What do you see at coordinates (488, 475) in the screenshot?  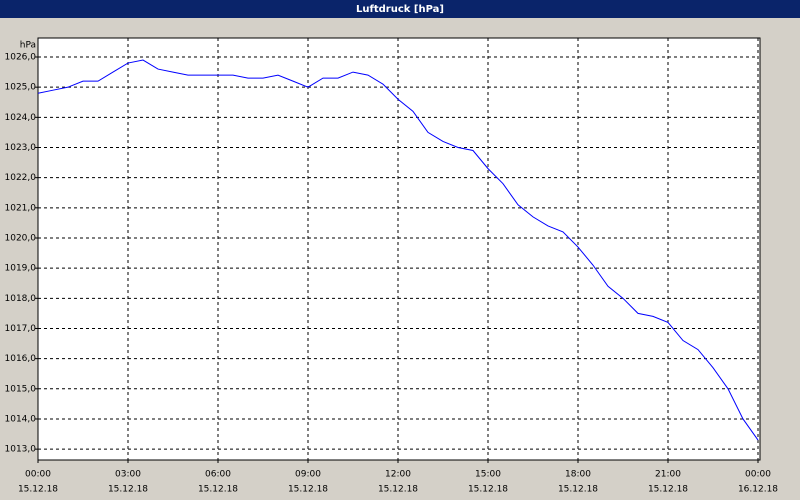 I see `x-tick-label: 15:00` at bounding box center [488, 475].